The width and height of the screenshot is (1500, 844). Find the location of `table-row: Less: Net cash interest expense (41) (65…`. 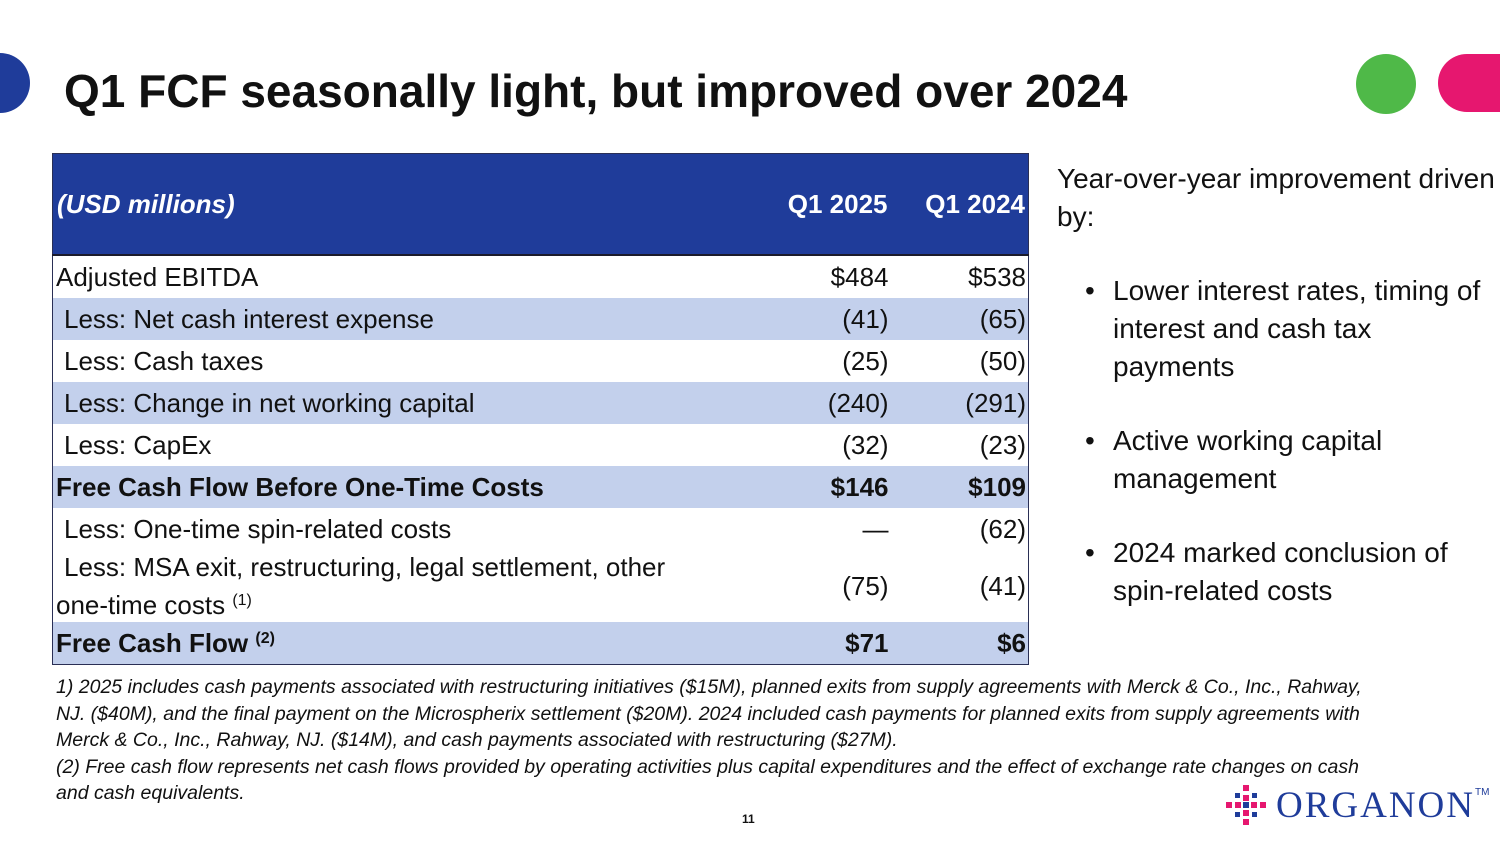

table-row: Less: Net cash interest expense (41) (65… is located at coordinates (540, 319).